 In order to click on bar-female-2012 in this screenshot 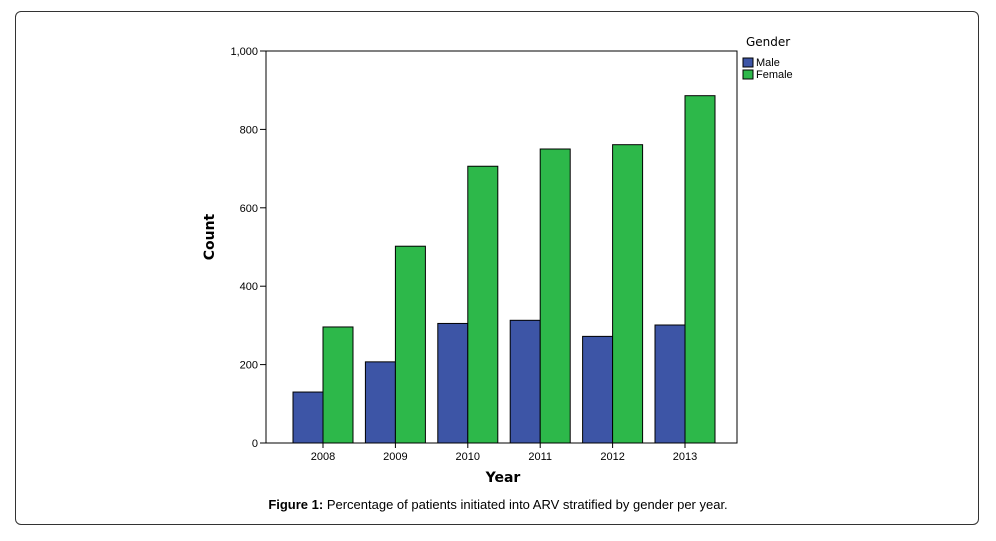, I will do `click(628, 294)`.